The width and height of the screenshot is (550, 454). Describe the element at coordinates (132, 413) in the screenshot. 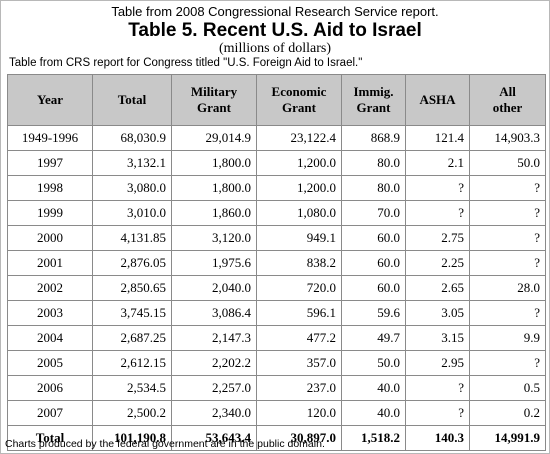

I see `value-cell: 2,500.2` at that location.